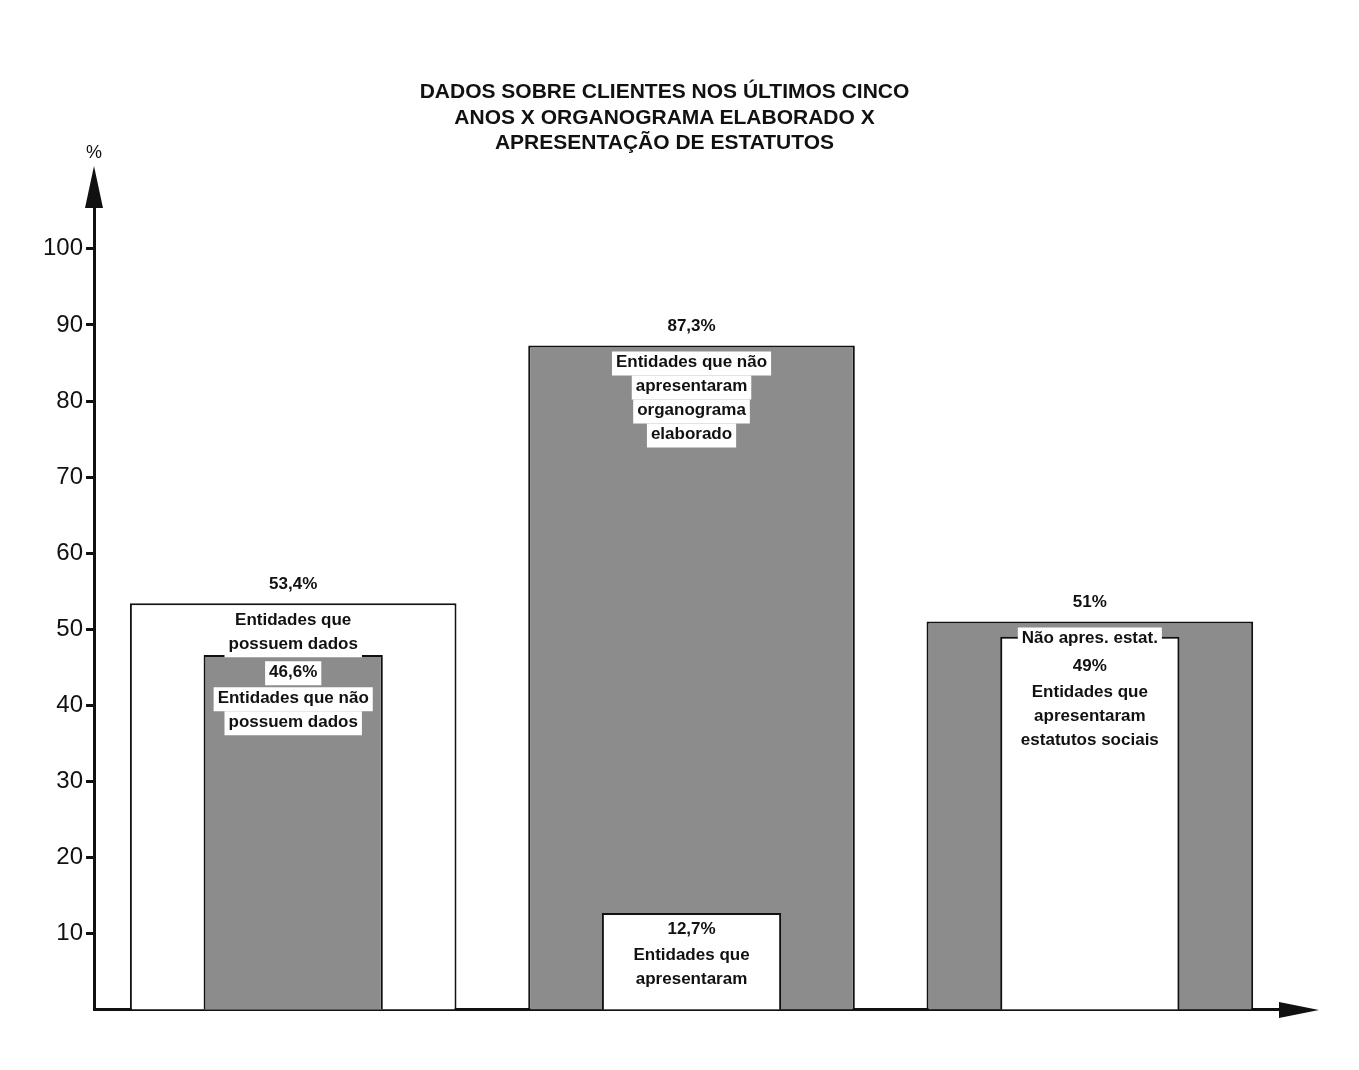 The width and height of the screenshot is (1359, 1070). I want to click on y-tick-label: 10, so click(70, 932).